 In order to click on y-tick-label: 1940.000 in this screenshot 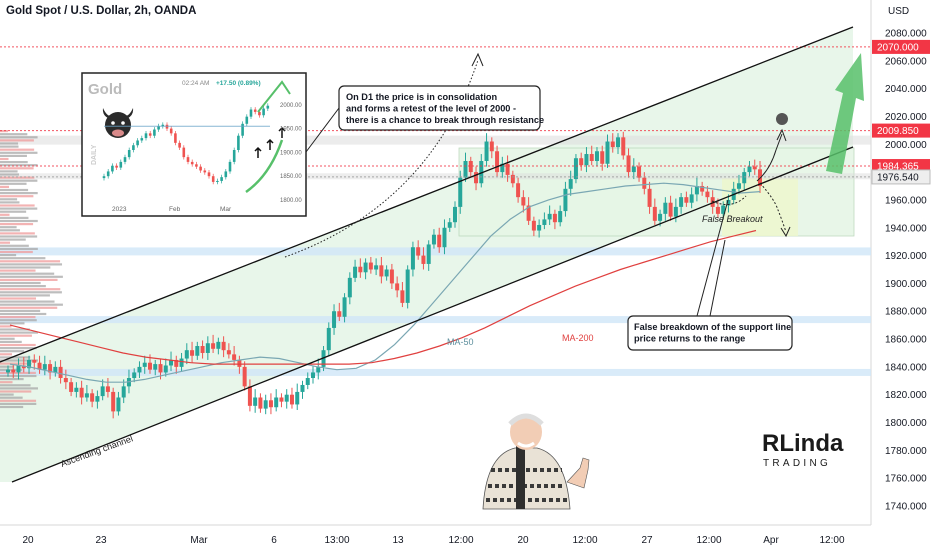, I will do `click(906, 228)`.